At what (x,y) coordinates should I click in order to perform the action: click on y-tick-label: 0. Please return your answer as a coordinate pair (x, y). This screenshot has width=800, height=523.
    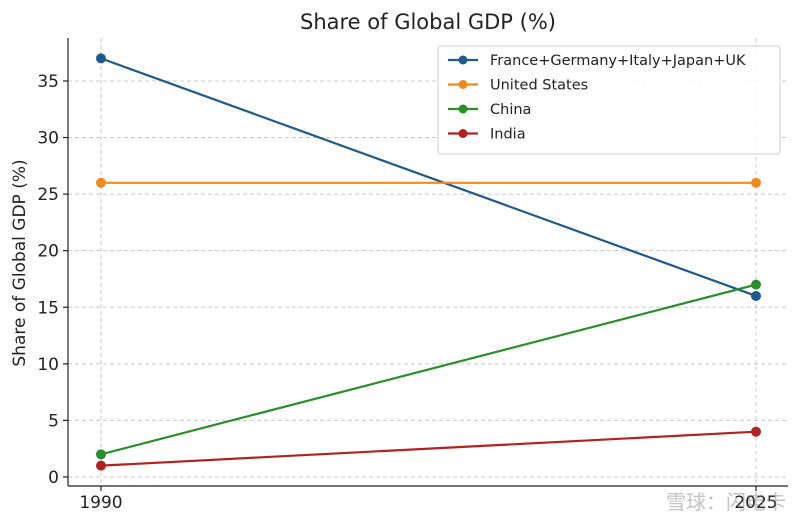
    Looking at the image, I should click on (53, 478).